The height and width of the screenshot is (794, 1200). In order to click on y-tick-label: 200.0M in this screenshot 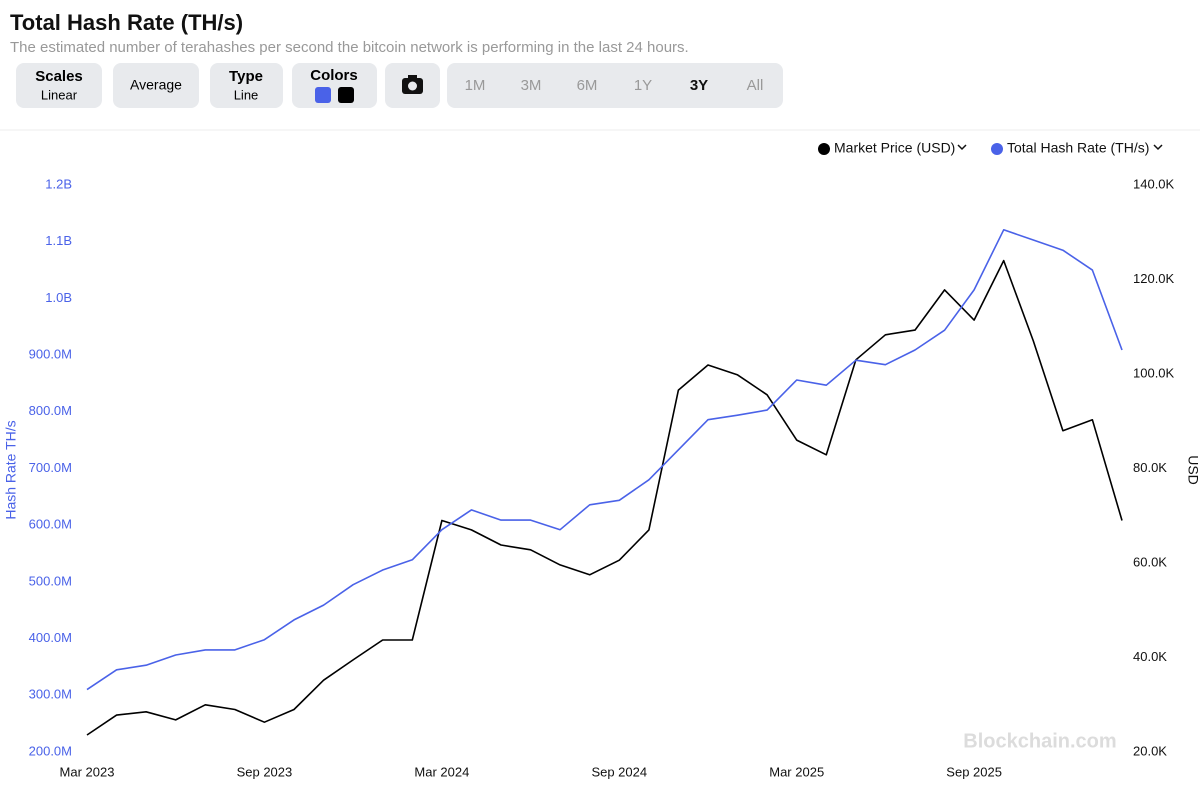, I will do `click(50, 750)`.